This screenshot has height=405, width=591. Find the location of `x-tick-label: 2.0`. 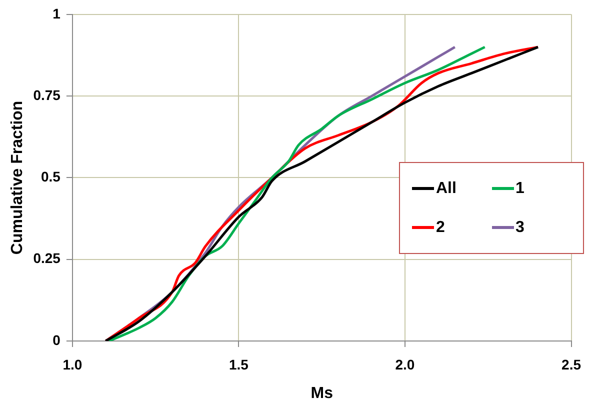

x-tick-label: 2.0 is located at coordinates (405, 364).